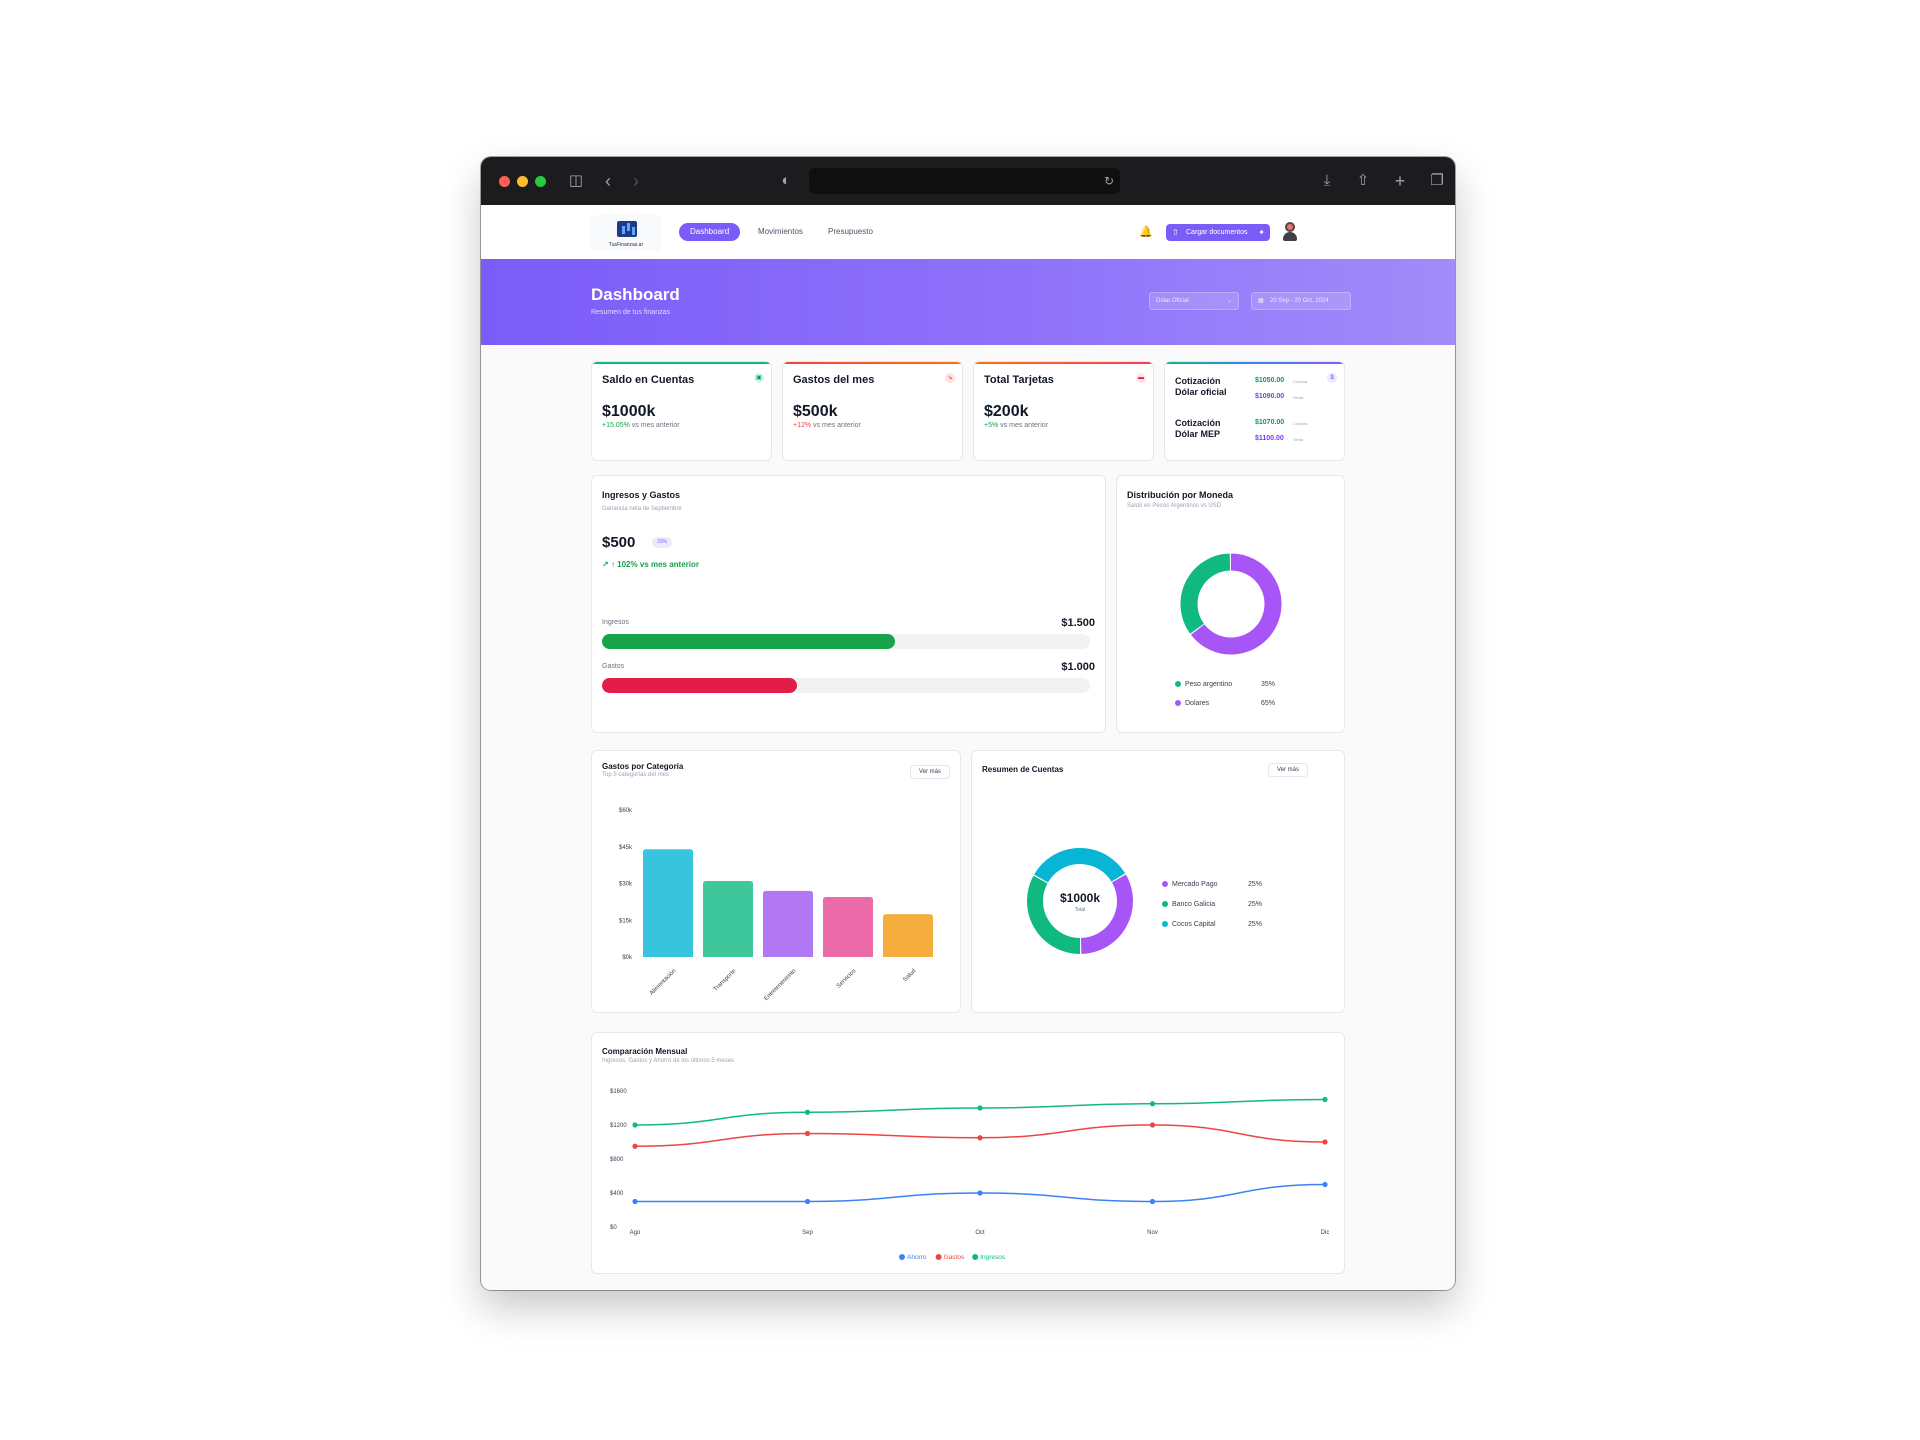 This screenshot has height=1440, width=1920. Describe the element at coordinates (627, 958) in the screenshot. I see `y-tick-label: $0k` at that location.